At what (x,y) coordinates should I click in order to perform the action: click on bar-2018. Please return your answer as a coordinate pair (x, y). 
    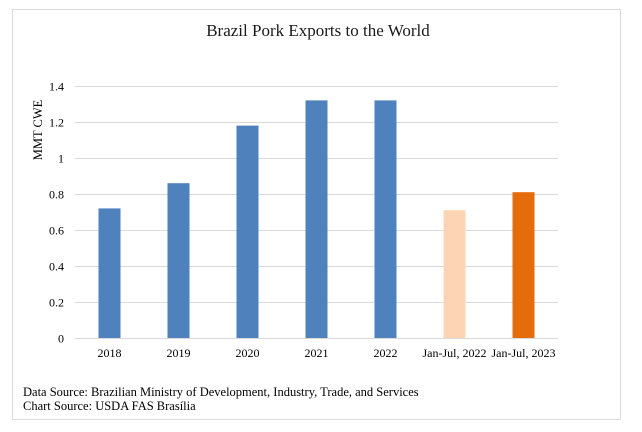
    Looking at the image, I should click on (109, 273).